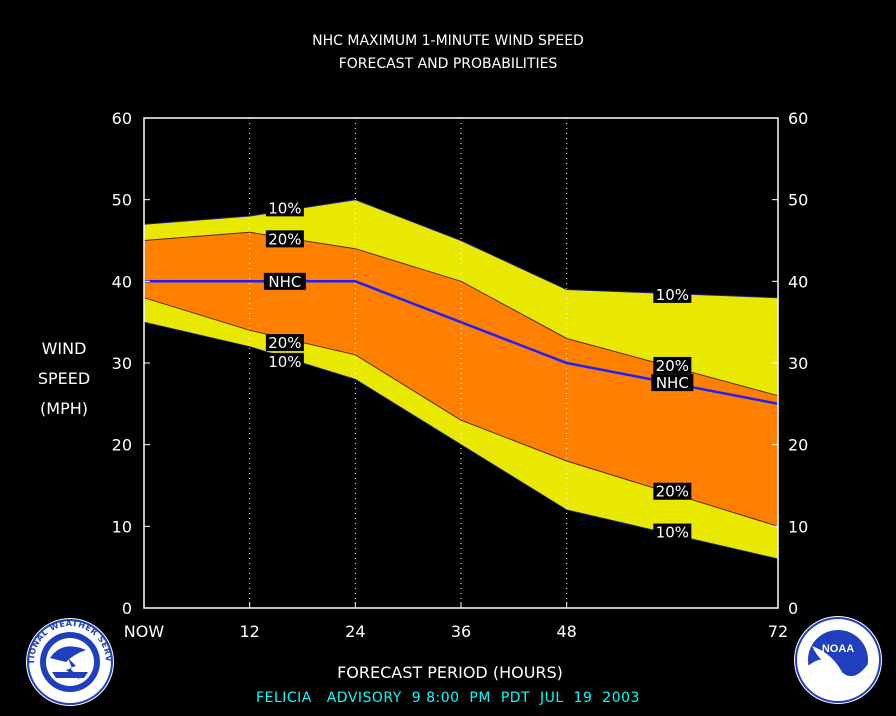 The width and height of the screenshot is (896, 716). What do you see at coordinates (127, 608) in the screenshot?
I see `y-tick-label-left: 0` at bounding box center [127, 608].